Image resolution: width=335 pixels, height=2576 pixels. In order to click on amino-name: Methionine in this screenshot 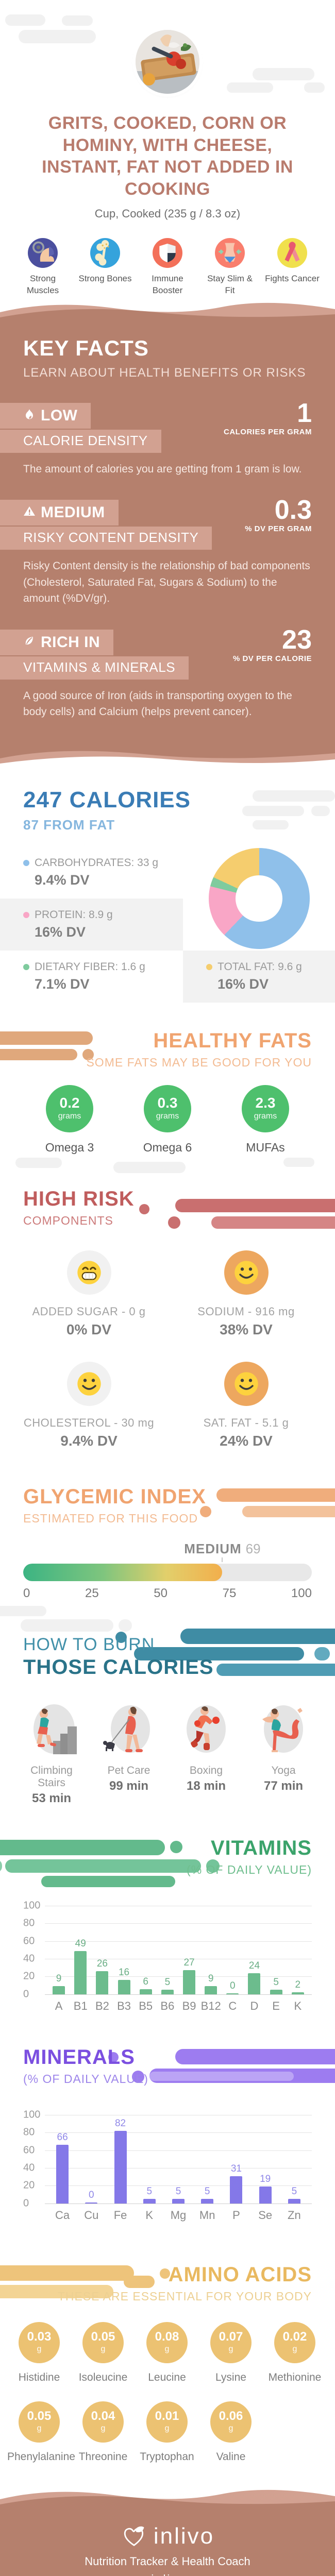, I will do `click(295, 2377)`.